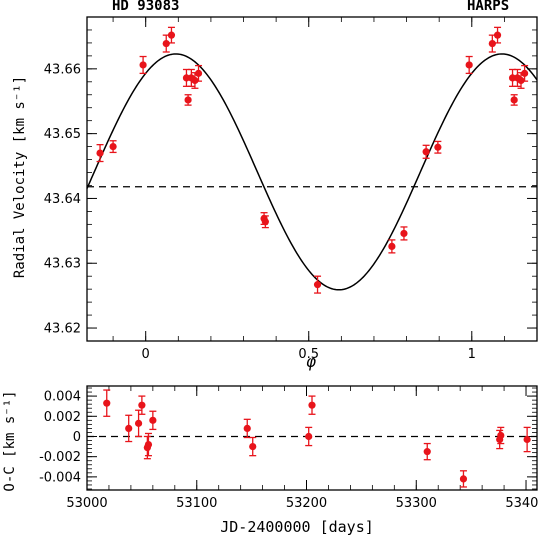 The image size is (539, 540). What do you see at coordinates (62, 134) in the screenshot?
I see `phase-plot-ytick-label: 43.65` at bounding box center [62, 134].